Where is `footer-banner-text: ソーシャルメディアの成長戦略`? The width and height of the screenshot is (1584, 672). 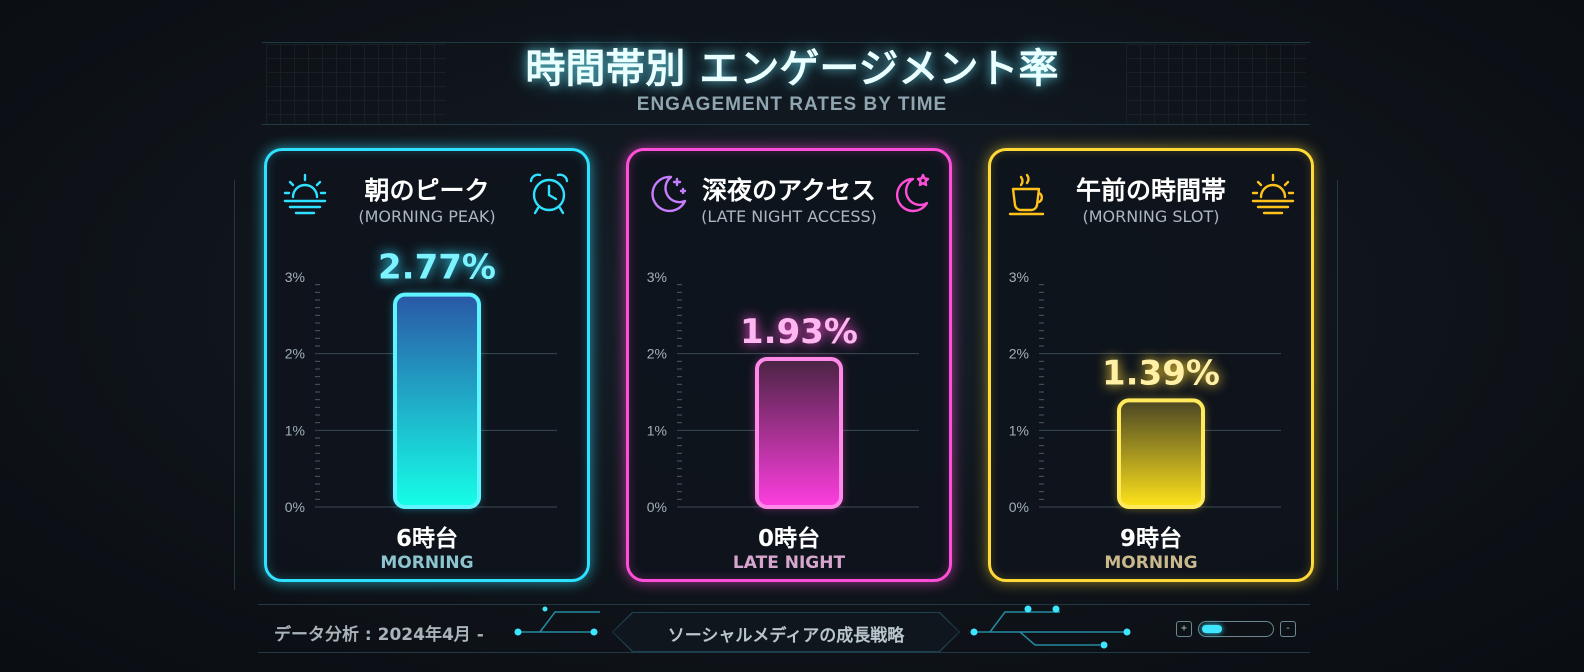 footer-banner-text: ソーシャルメディアの成長戦略 is located at coordinates (786, 636).